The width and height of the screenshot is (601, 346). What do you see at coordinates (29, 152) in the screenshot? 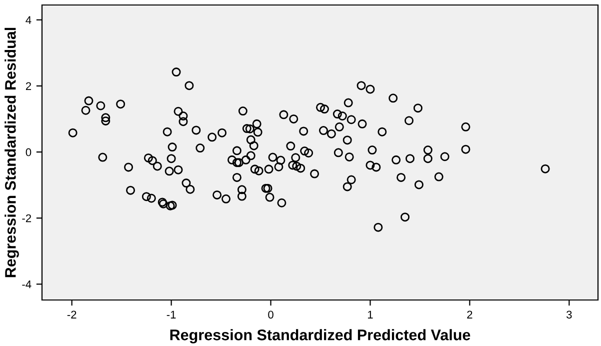
I see `y-tick-label: 0` at bounding box center [29, 152].